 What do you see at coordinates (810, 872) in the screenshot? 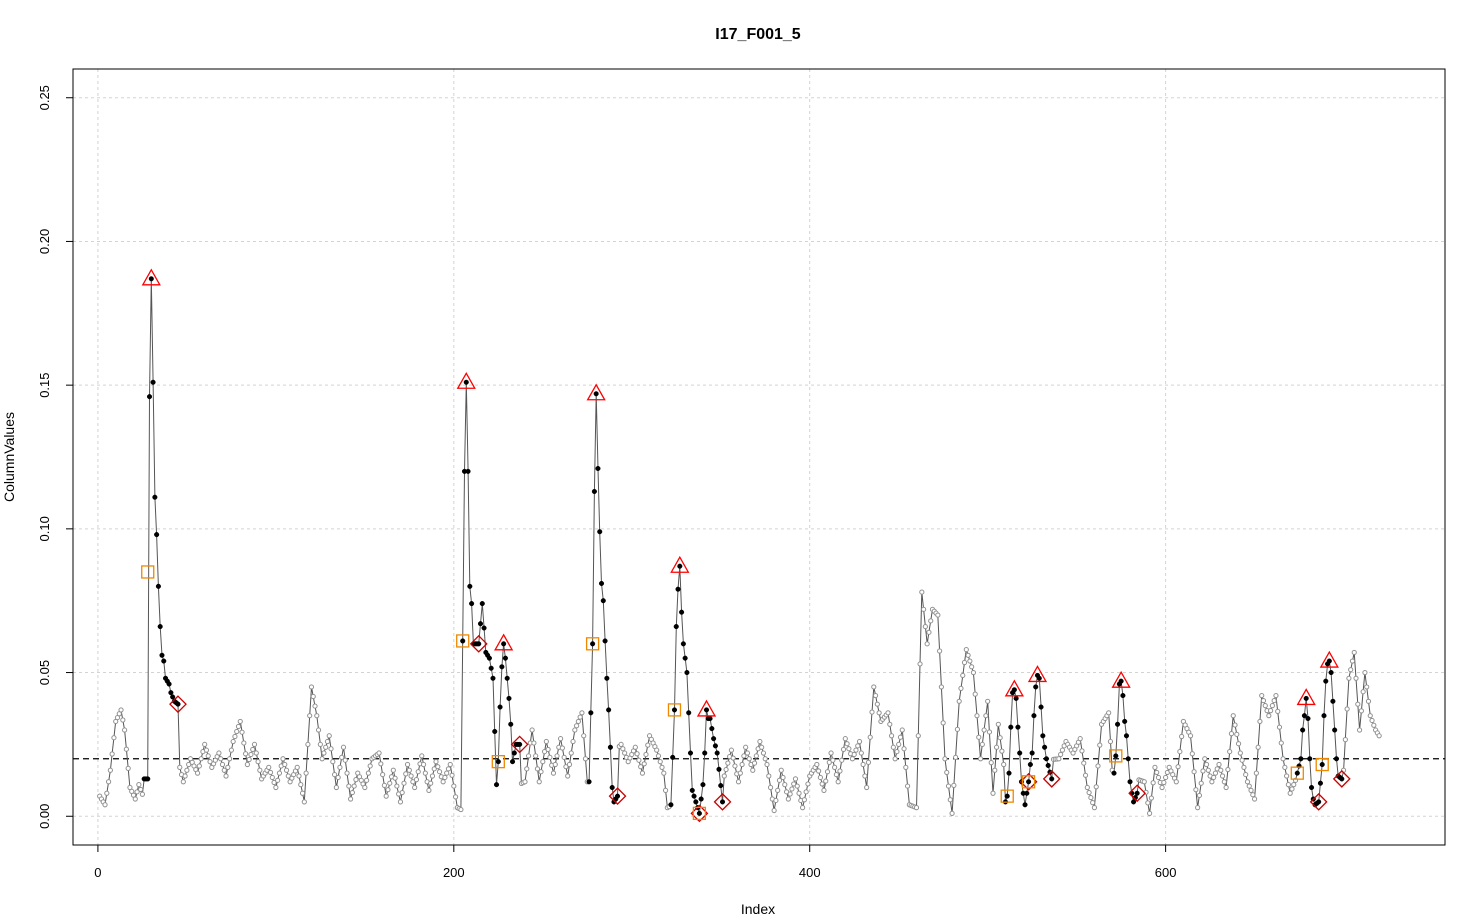
I see `x-tick-label: 400` at bounding box center [810, 872].